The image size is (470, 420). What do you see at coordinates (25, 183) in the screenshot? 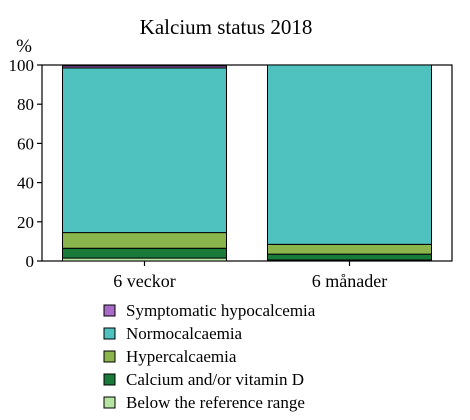
I see `y-tick-label: 40` at bounding box center [25, 183].